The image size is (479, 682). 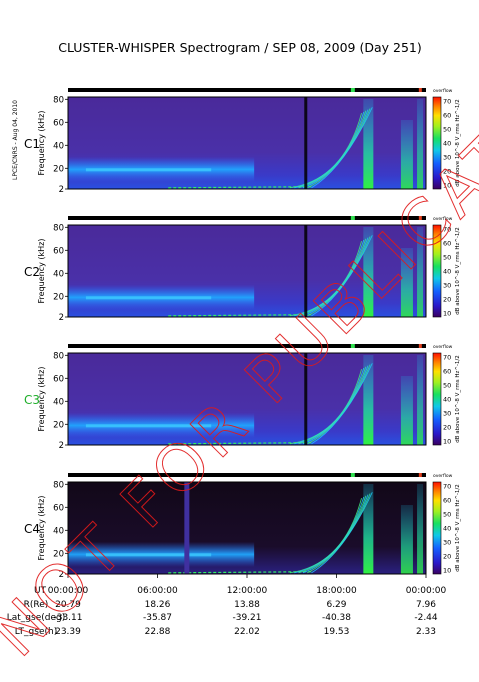 What do you see at coordinates (158, 605) in the screenshot?
I see `ephemeris-value: 18.26` at bounding box center [158, 605].